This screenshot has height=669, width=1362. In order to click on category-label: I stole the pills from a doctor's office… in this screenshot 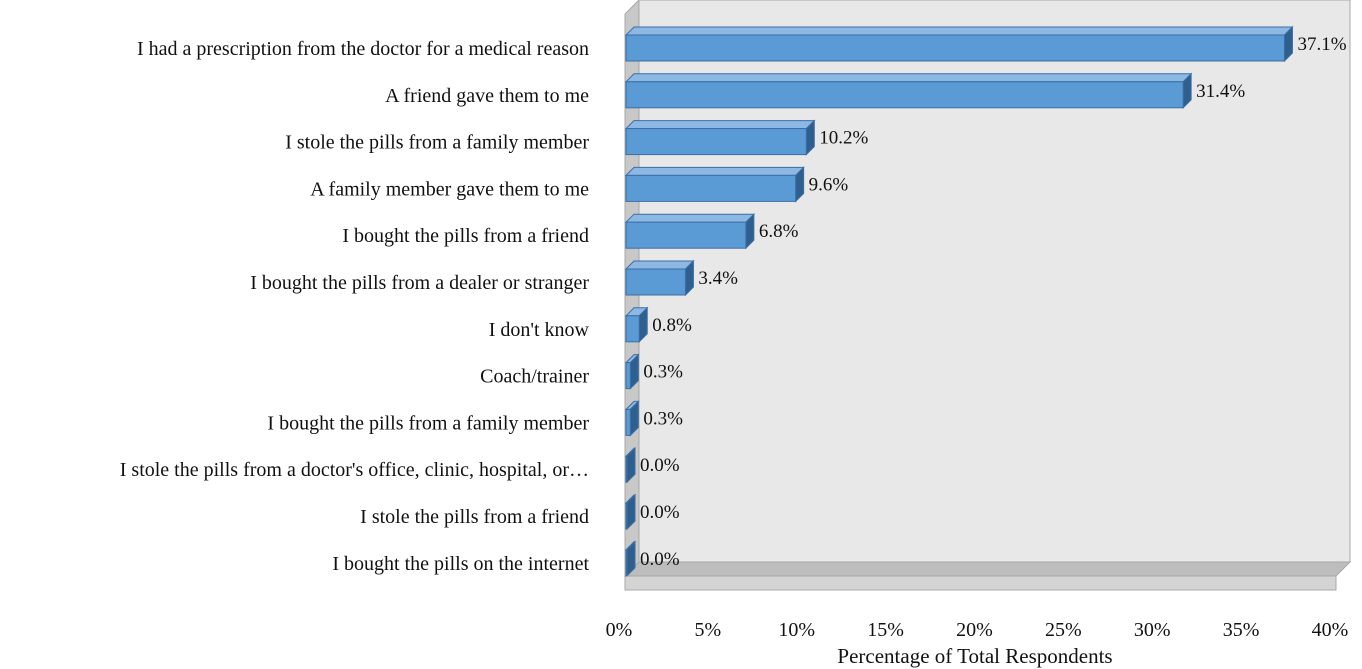, I will do `click(354, 470)`.